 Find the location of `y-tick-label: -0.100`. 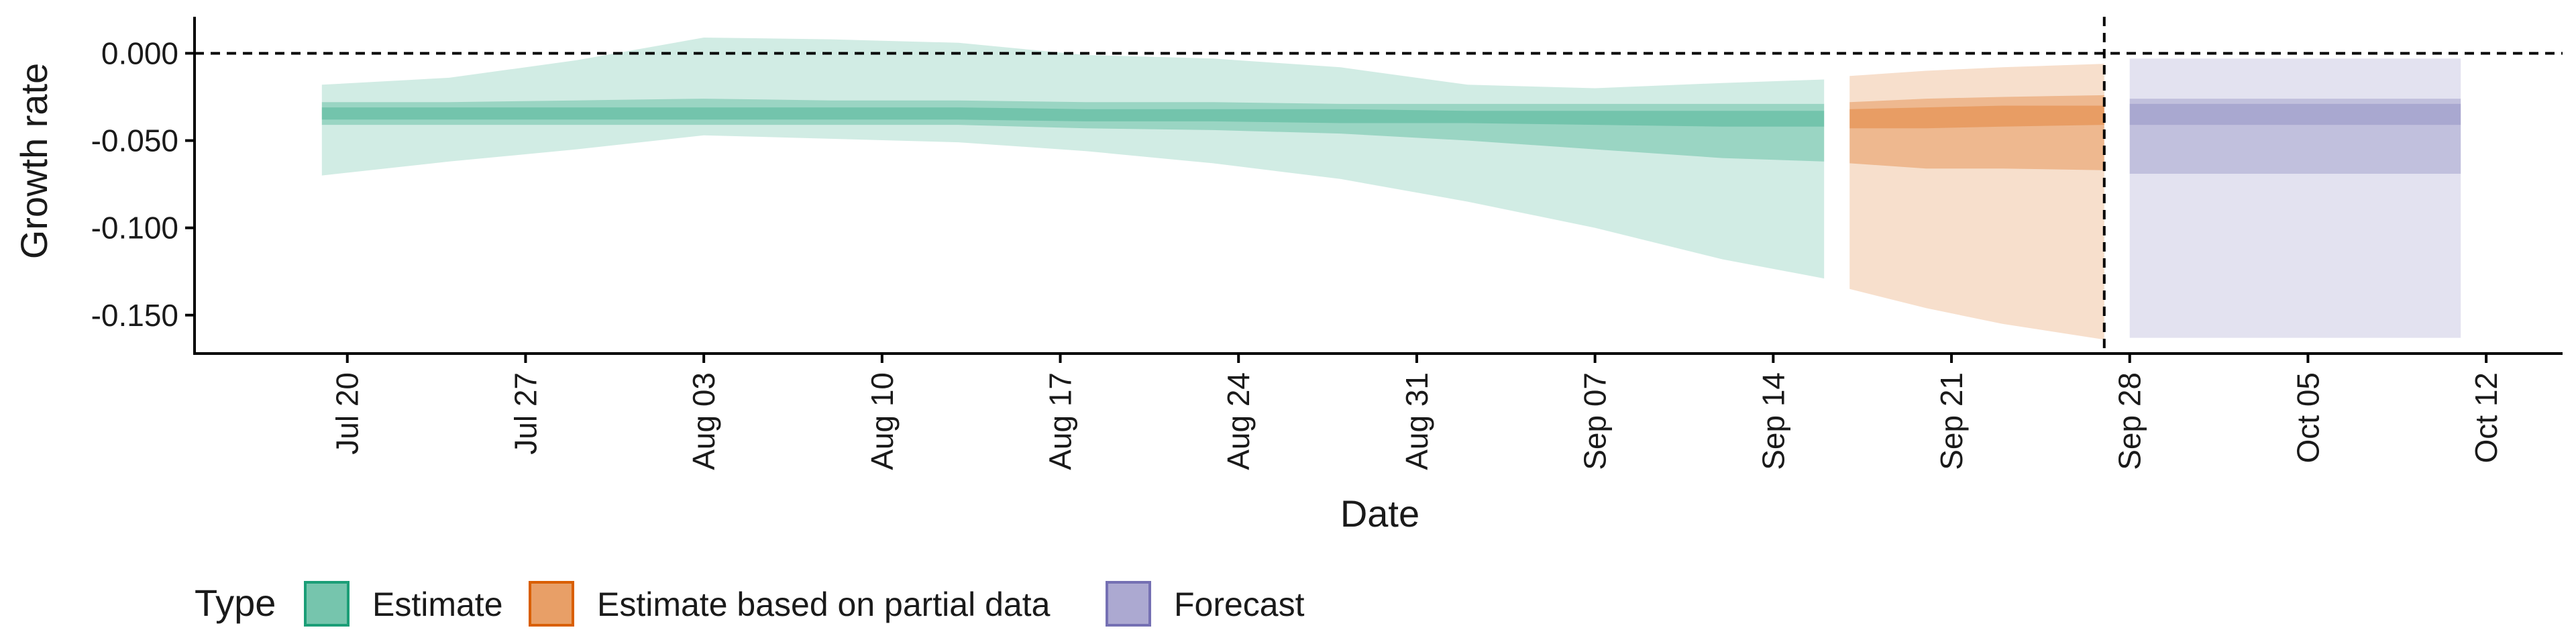

y-tick-label: -0.100 is located at coordinates (134, 228).